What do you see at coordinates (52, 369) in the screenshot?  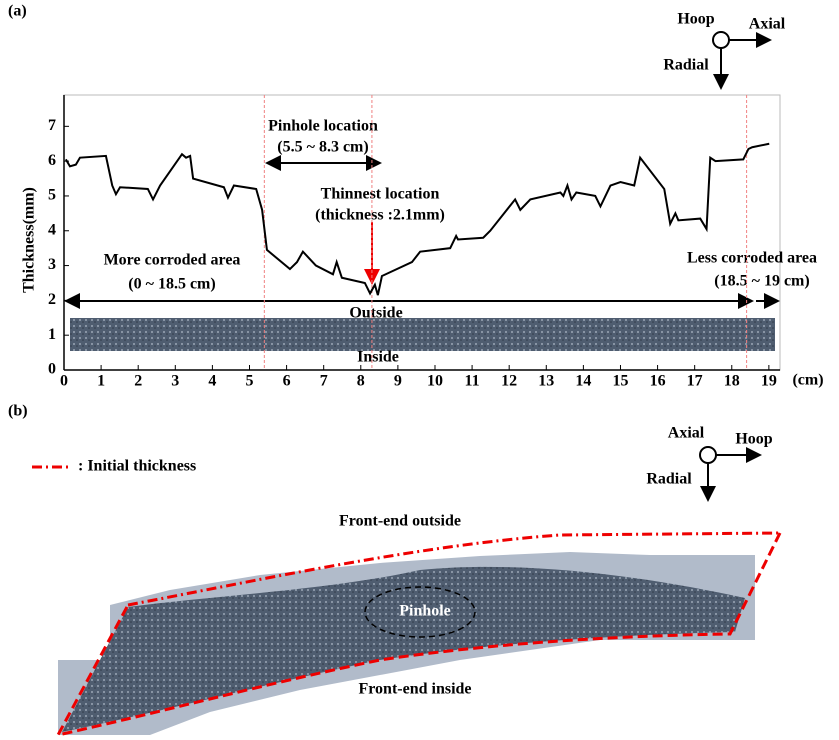 I see `y-tick-label: 0` at bounding box center [52, 369].